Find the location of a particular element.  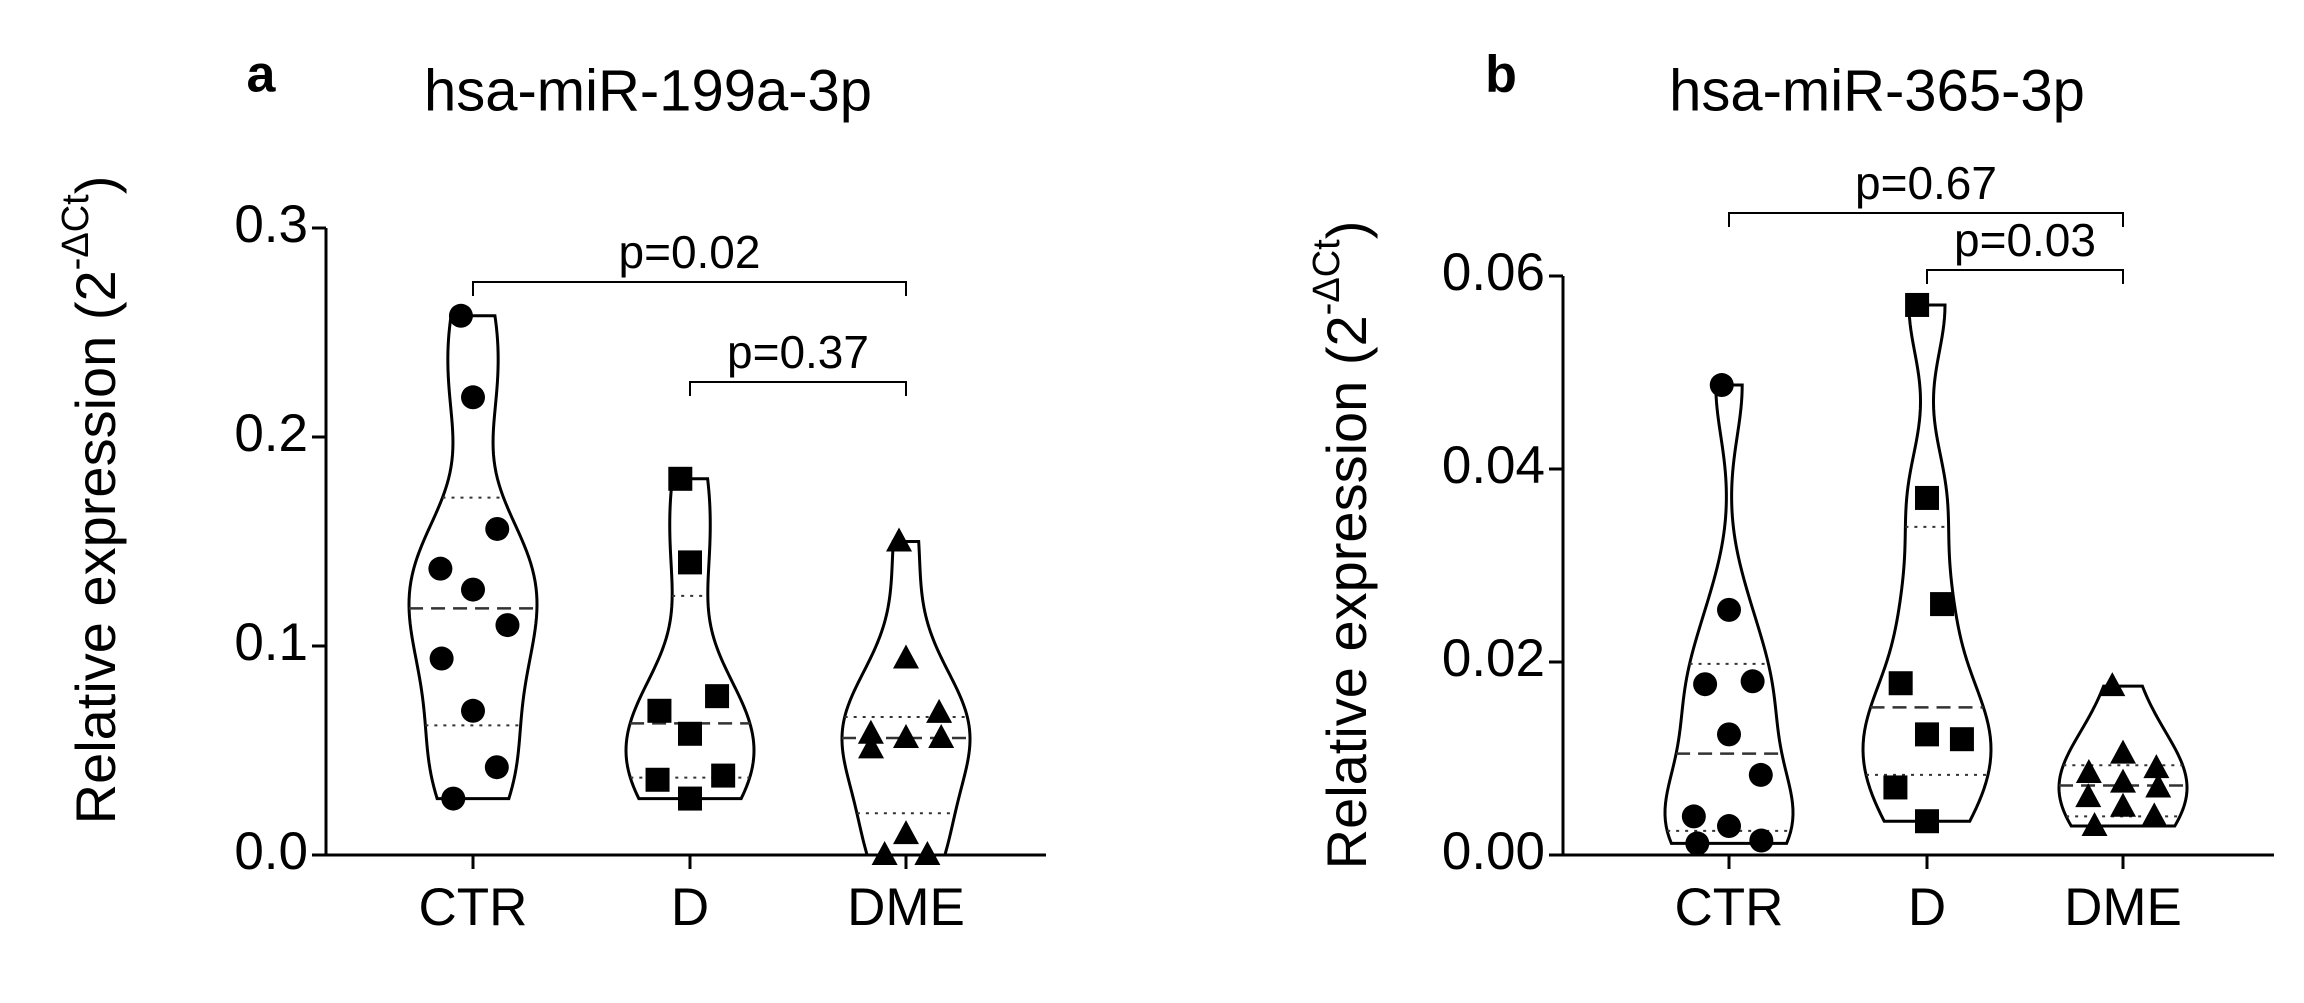

annotation: p=0.67 is located at coordinates (1926, 183).